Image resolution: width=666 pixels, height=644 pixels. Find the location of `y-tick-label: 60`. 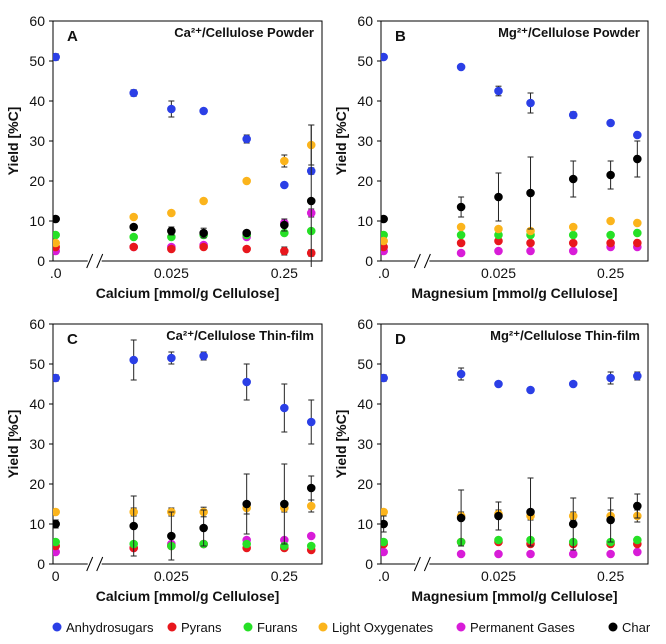

y-tick-label: 60 is located at coordinates (37, 21).